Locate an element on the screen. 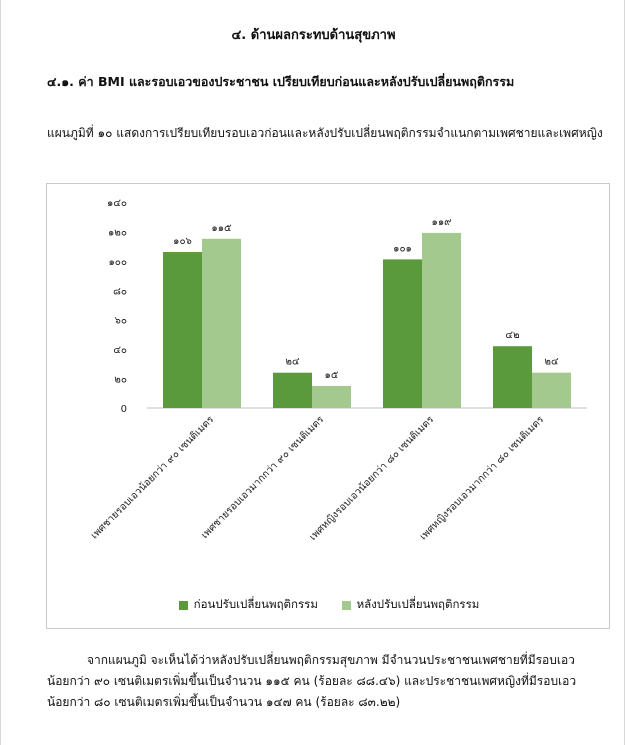 The height and width of the screenshot is (745, 625). data-label: ๑๕ is located at coordinates (332, 375).